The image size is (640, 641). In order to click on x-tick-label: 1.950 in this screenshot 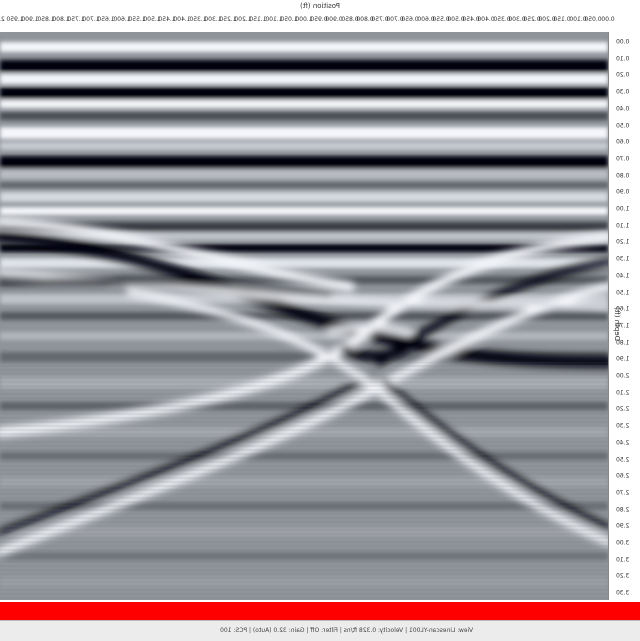, I will do `click(15, 19)`.